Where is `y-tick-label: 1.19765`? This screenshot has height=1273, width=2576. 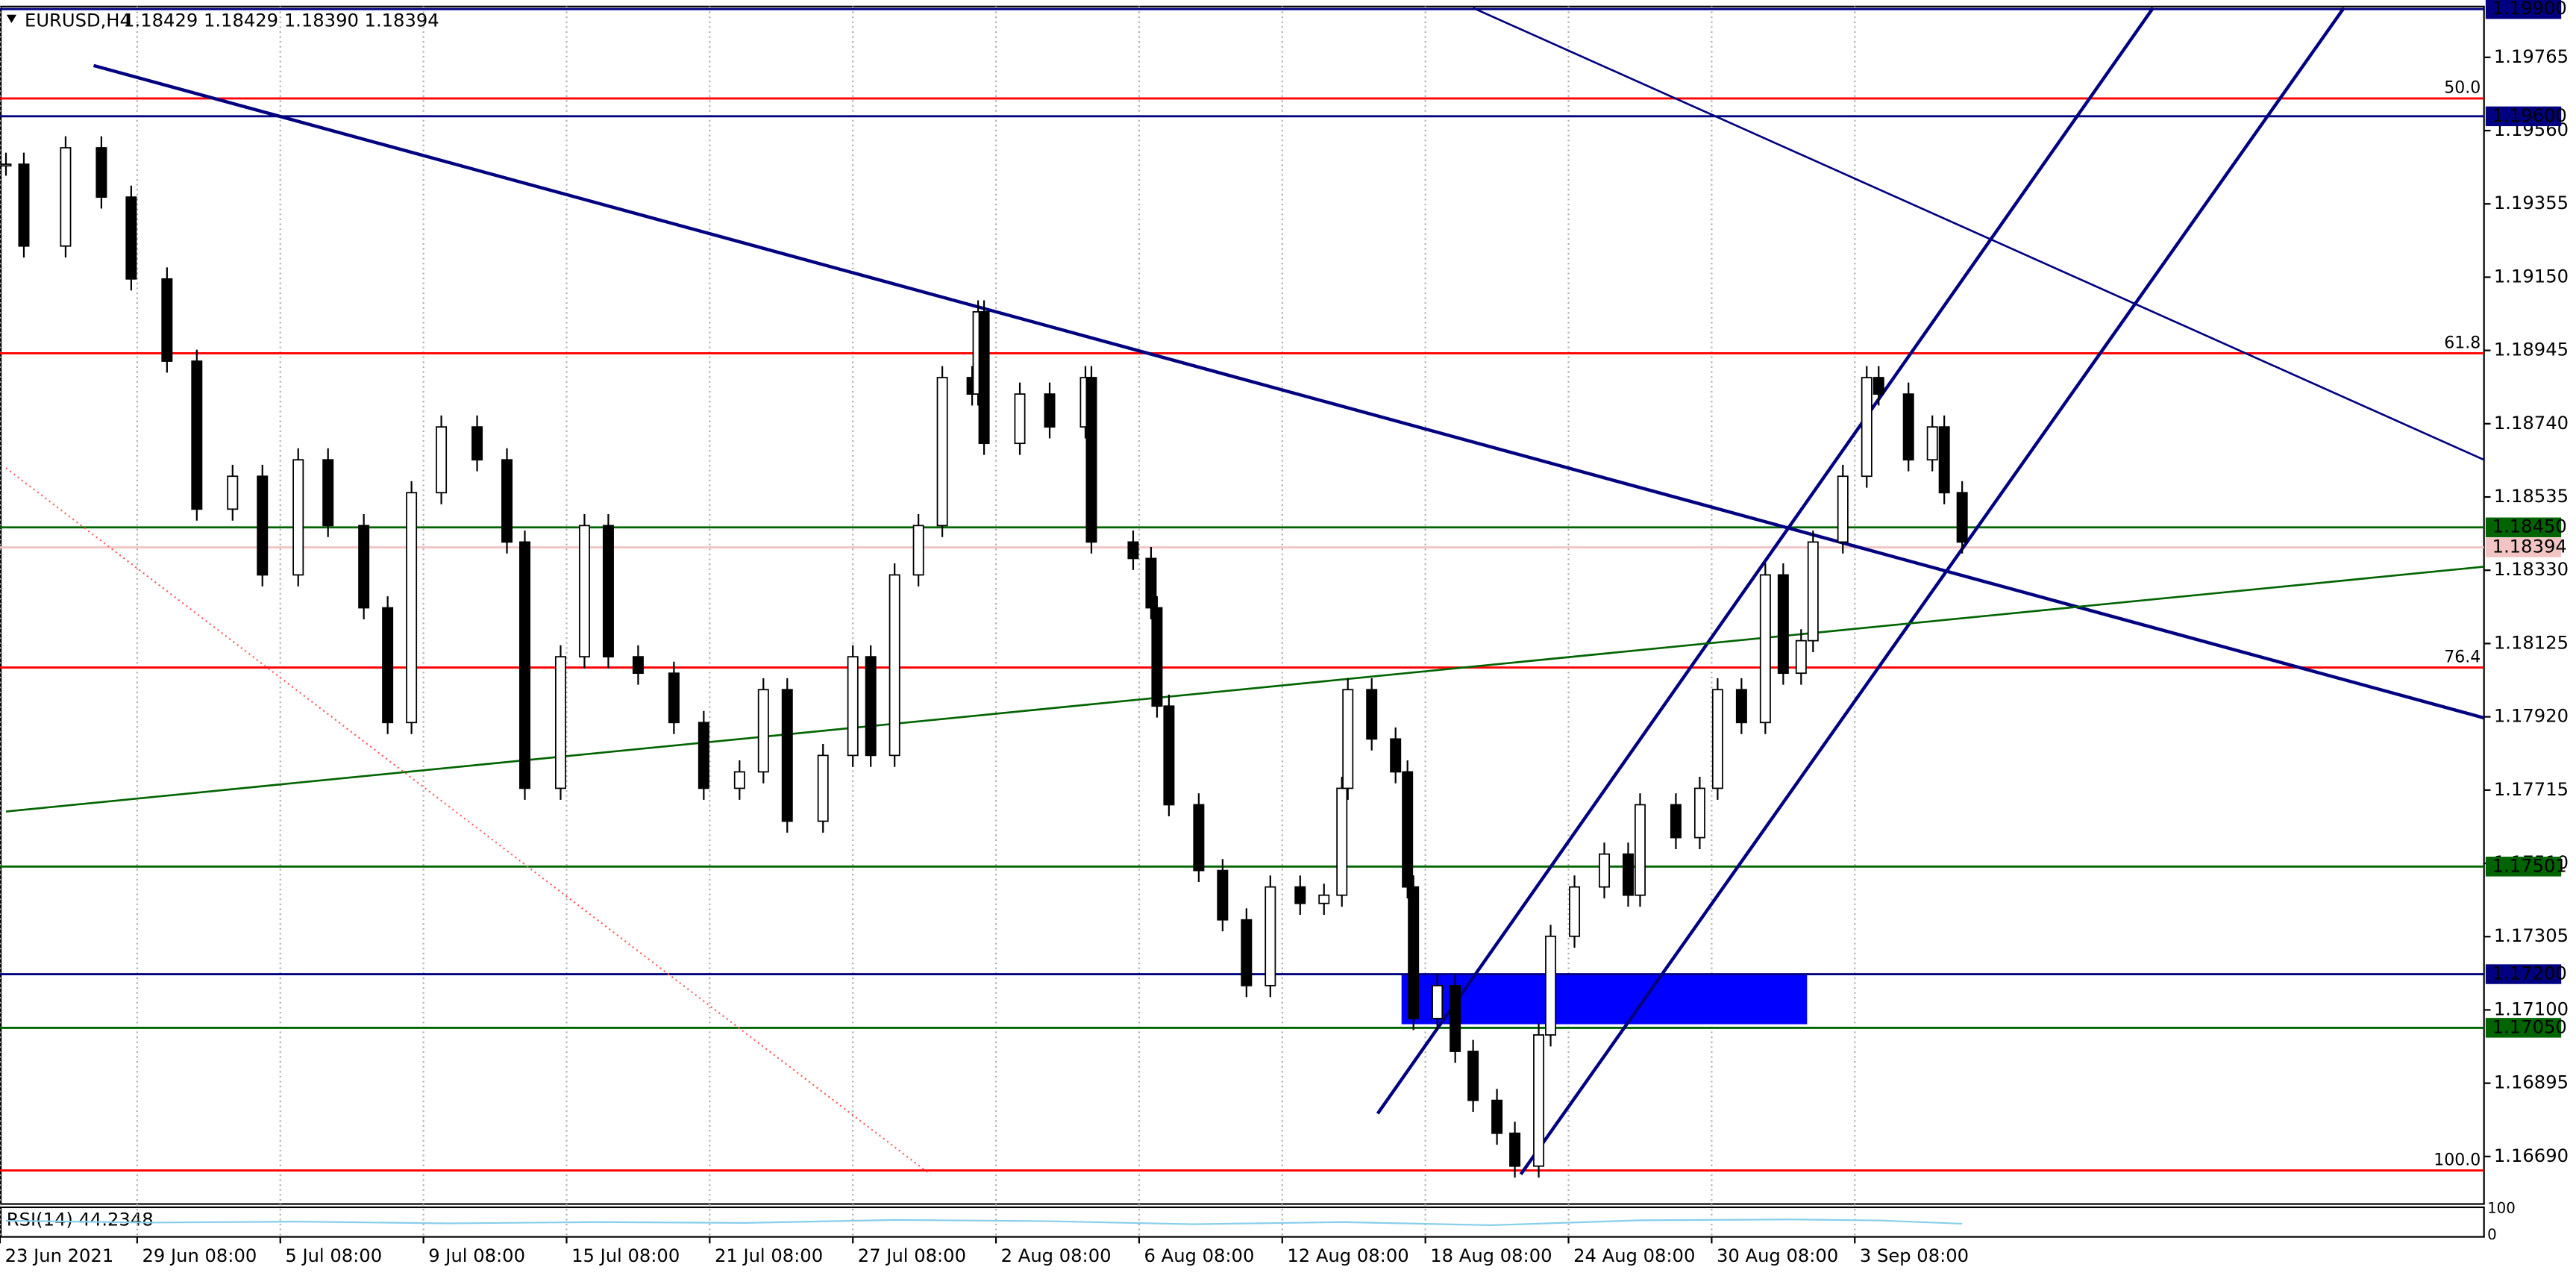
y-tick-label: 1.19765 is located at coordinates (2531, 56).